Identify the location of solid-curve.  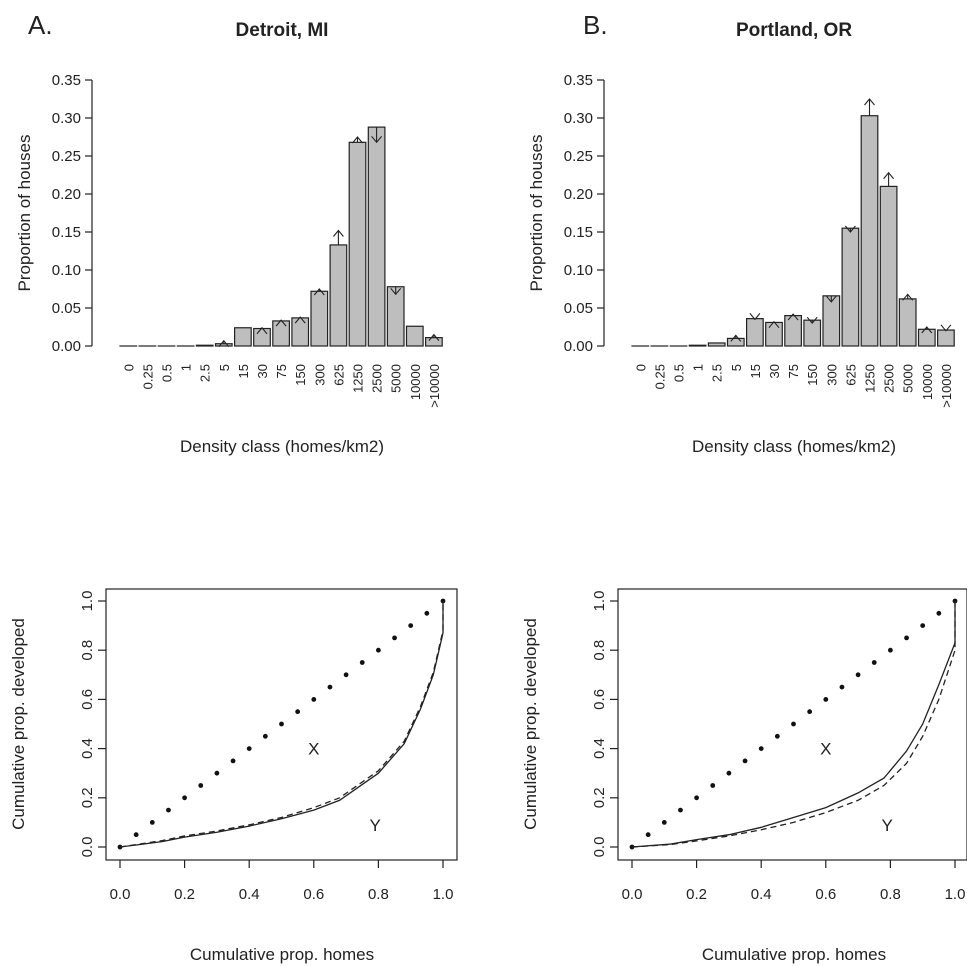
(793, 724).